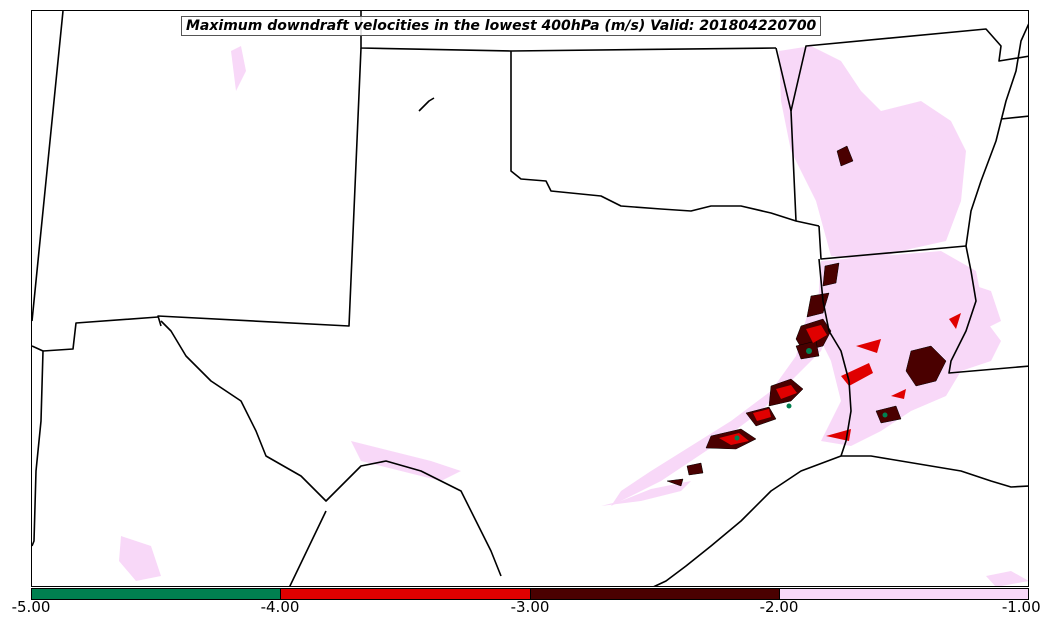  Describe the element at coordinates (811, 394) in the screenshot. I see `downdraft-green-areas` at that location.